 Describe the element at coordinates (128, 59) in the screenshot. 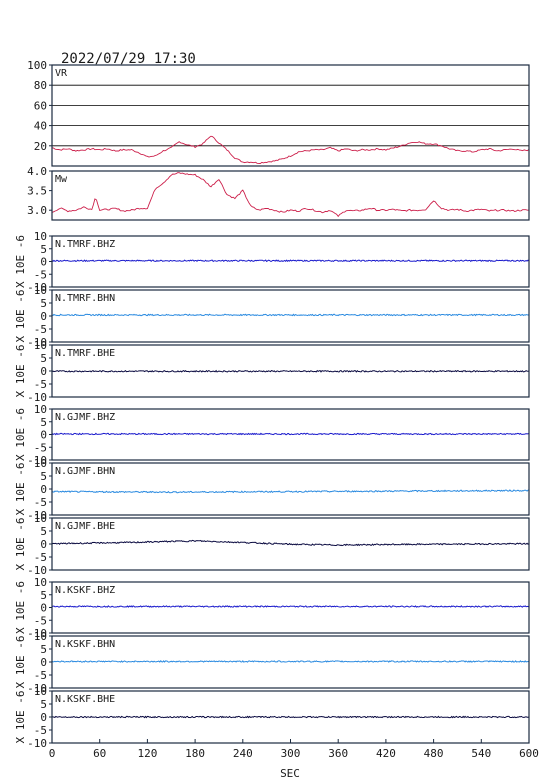

I see `timestamp-label: 2022/07/29 17:30` at that location.